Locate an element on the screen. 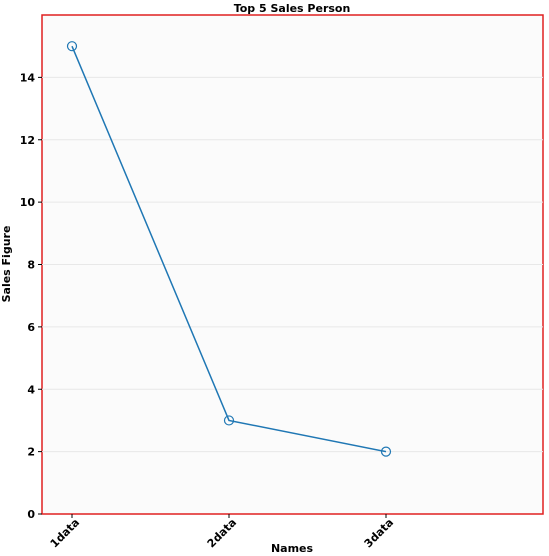 This screenshot has width=549, height=556. x-axis-label: Names is located at coordinates (292, 548).